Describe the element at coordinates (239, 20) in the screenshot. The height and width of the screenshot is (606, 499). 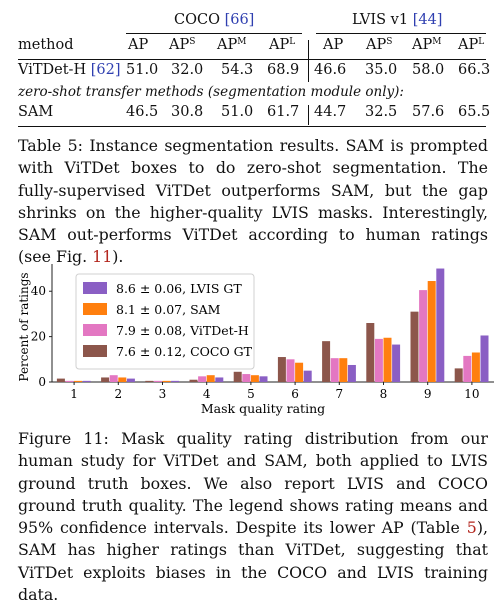
I see `coco-citation: [66]` at that location.